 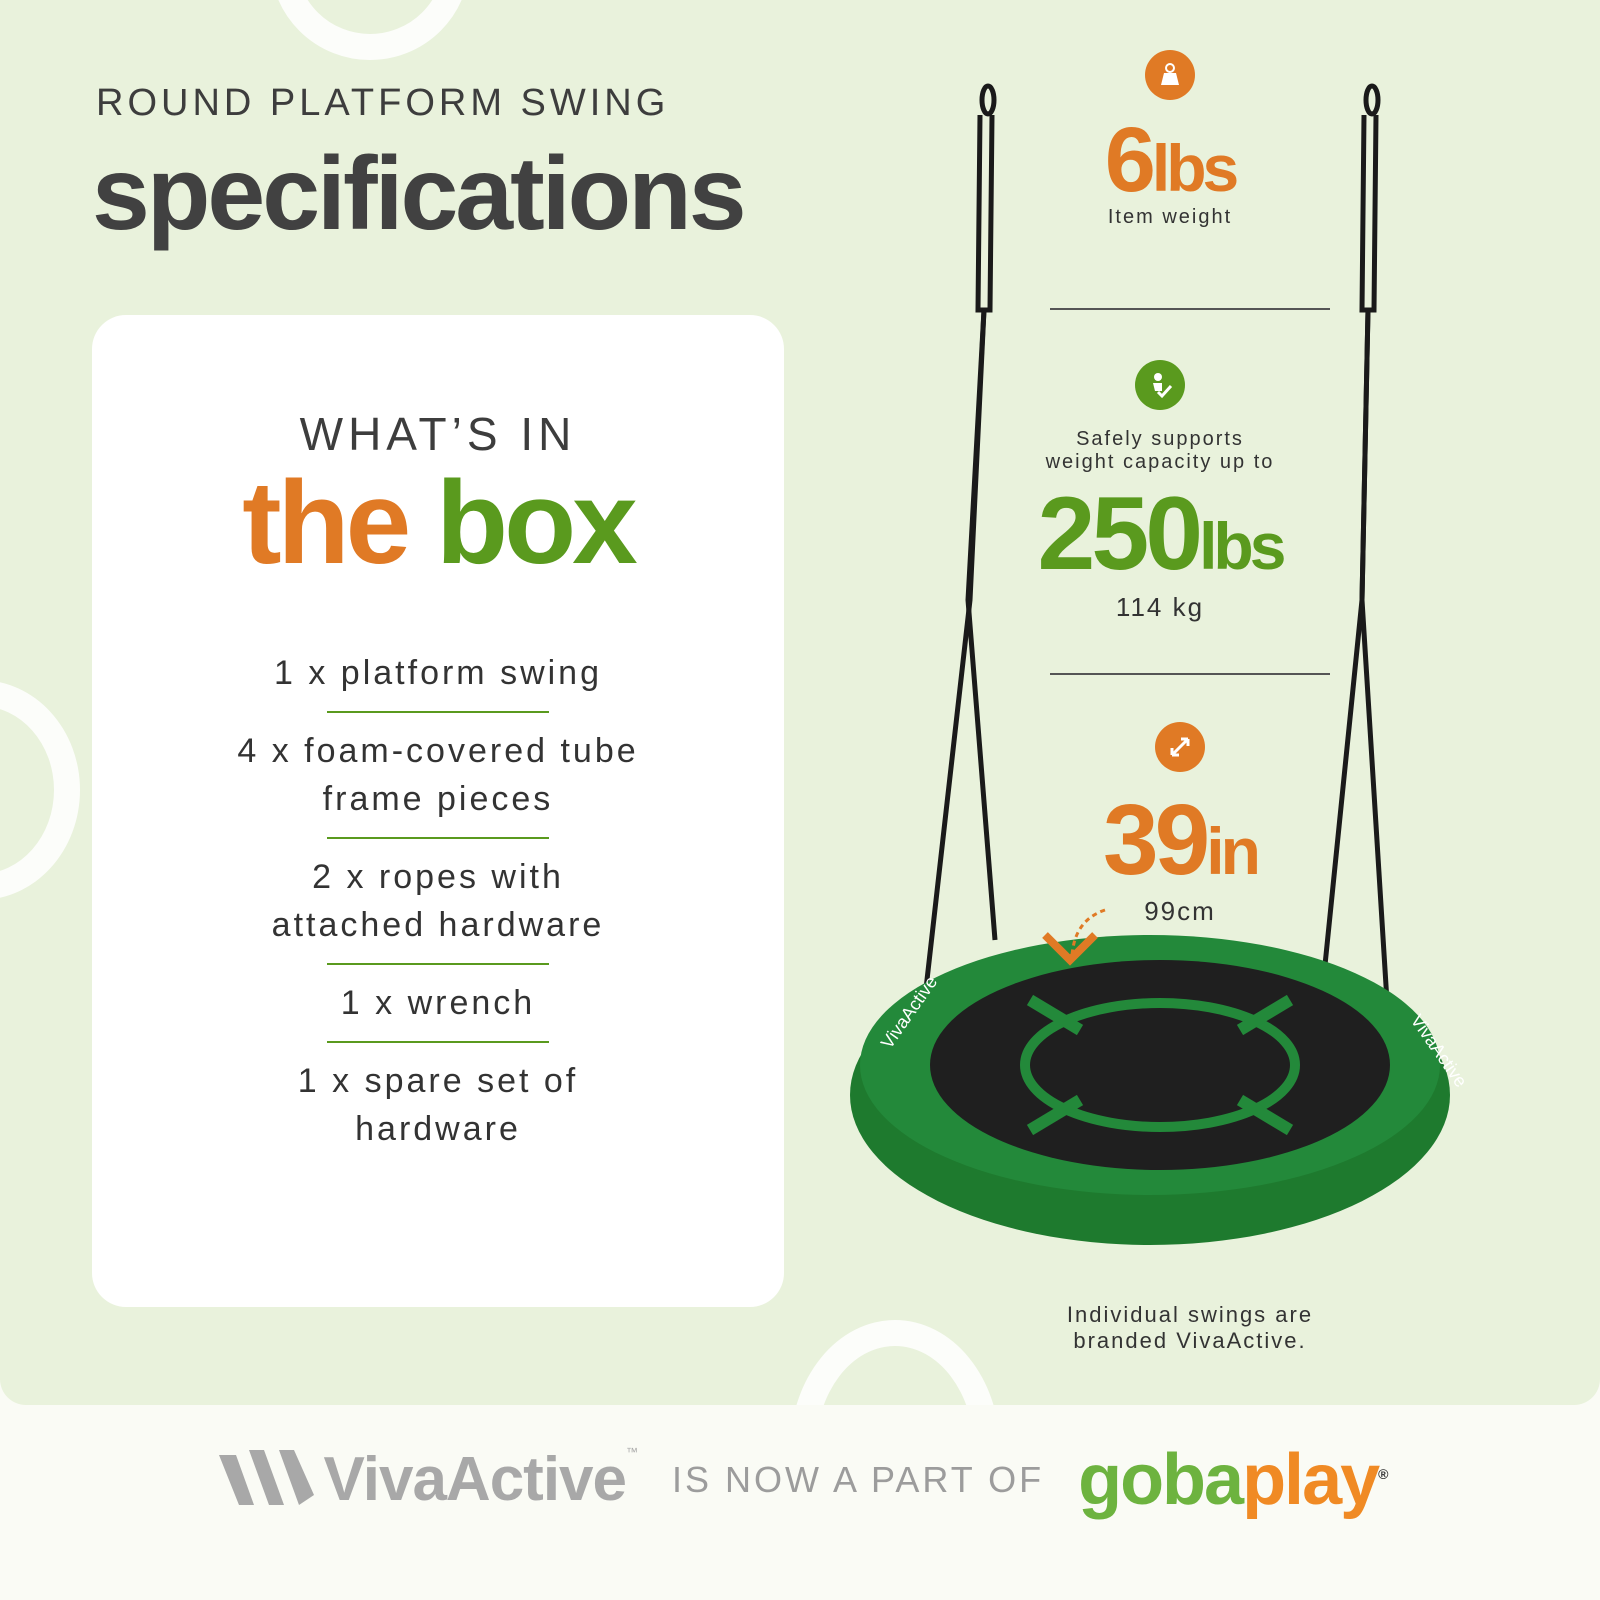 I want to click on swing-mesh, so click(x=1160, y=1065).